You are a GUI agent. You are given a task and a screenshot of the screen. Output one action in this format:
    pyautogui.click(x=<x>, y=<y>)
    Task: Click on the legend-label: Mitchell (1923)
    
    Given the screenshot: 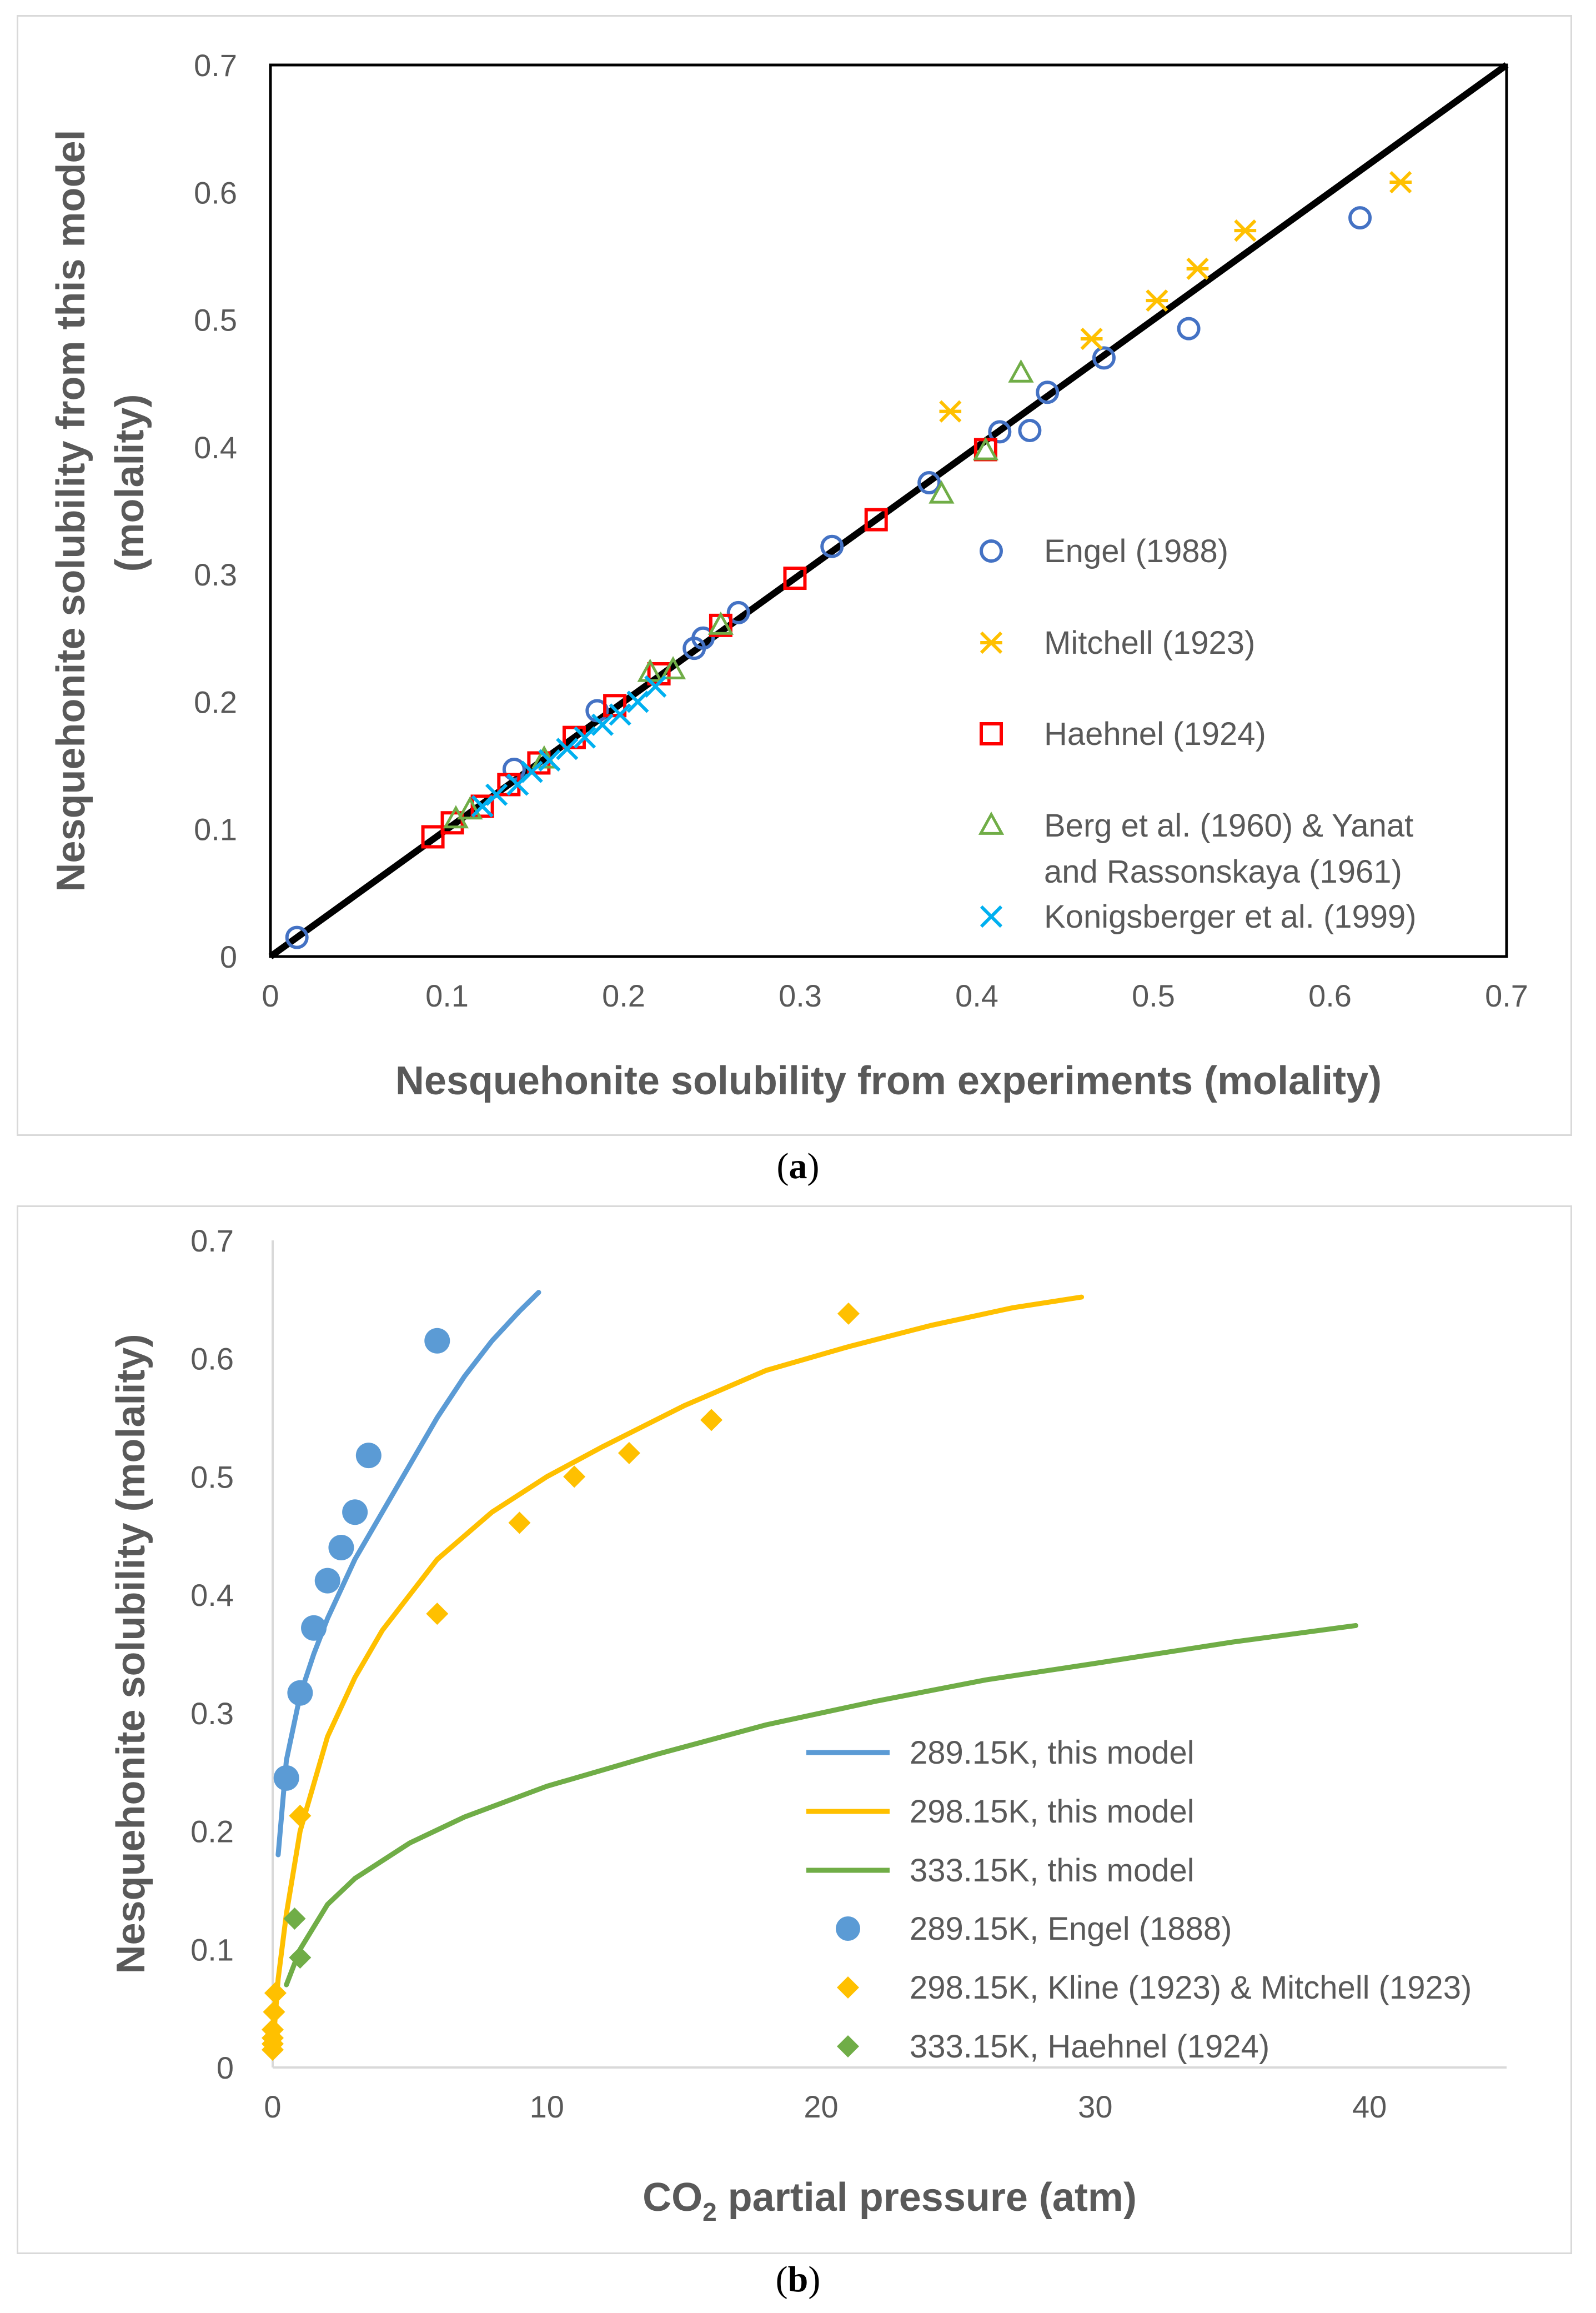 What is the action you would take?
    pyautogui.click(x=1149, y=643)
    